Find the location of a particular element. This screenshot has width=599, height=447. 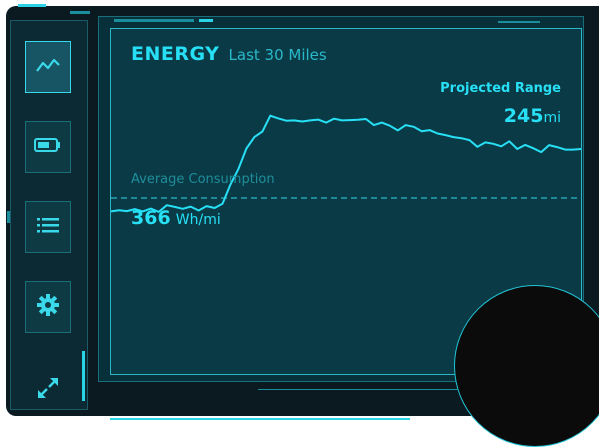

sidebar is located at coordinates (47, 215).